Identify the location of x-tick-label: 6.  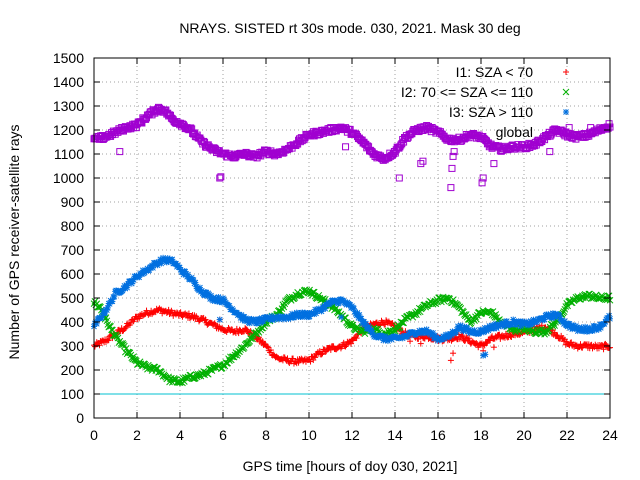
(223, 435).